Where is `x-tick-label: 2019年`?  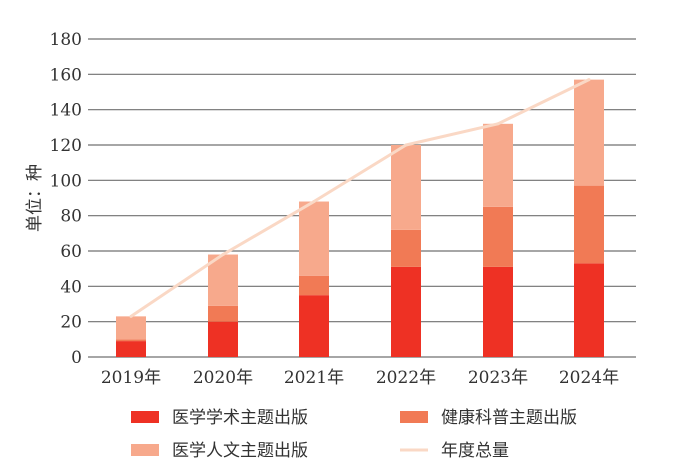 x-tick-label: 2019年 is located at coordinates (131, 378).